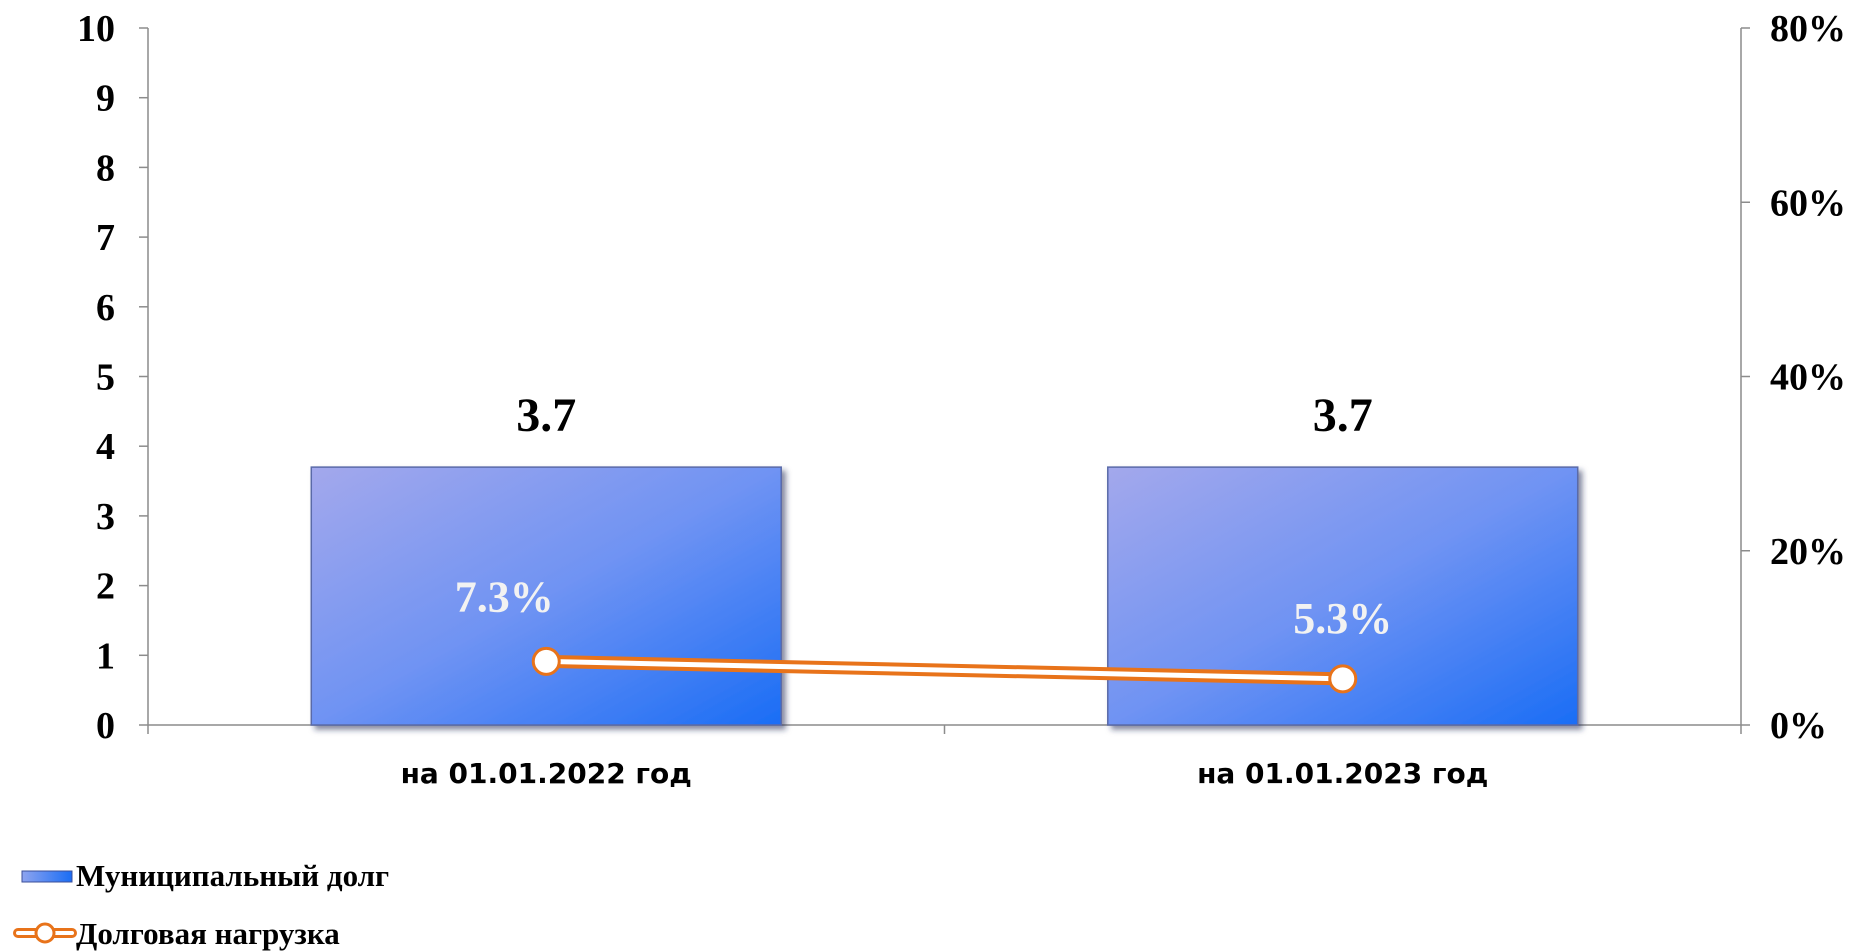 This screenshot has width=1872, height=952. Describe the element at coordinates (105, 656) in the screenshot. I see `y-left-tick-label: 1` at that location.